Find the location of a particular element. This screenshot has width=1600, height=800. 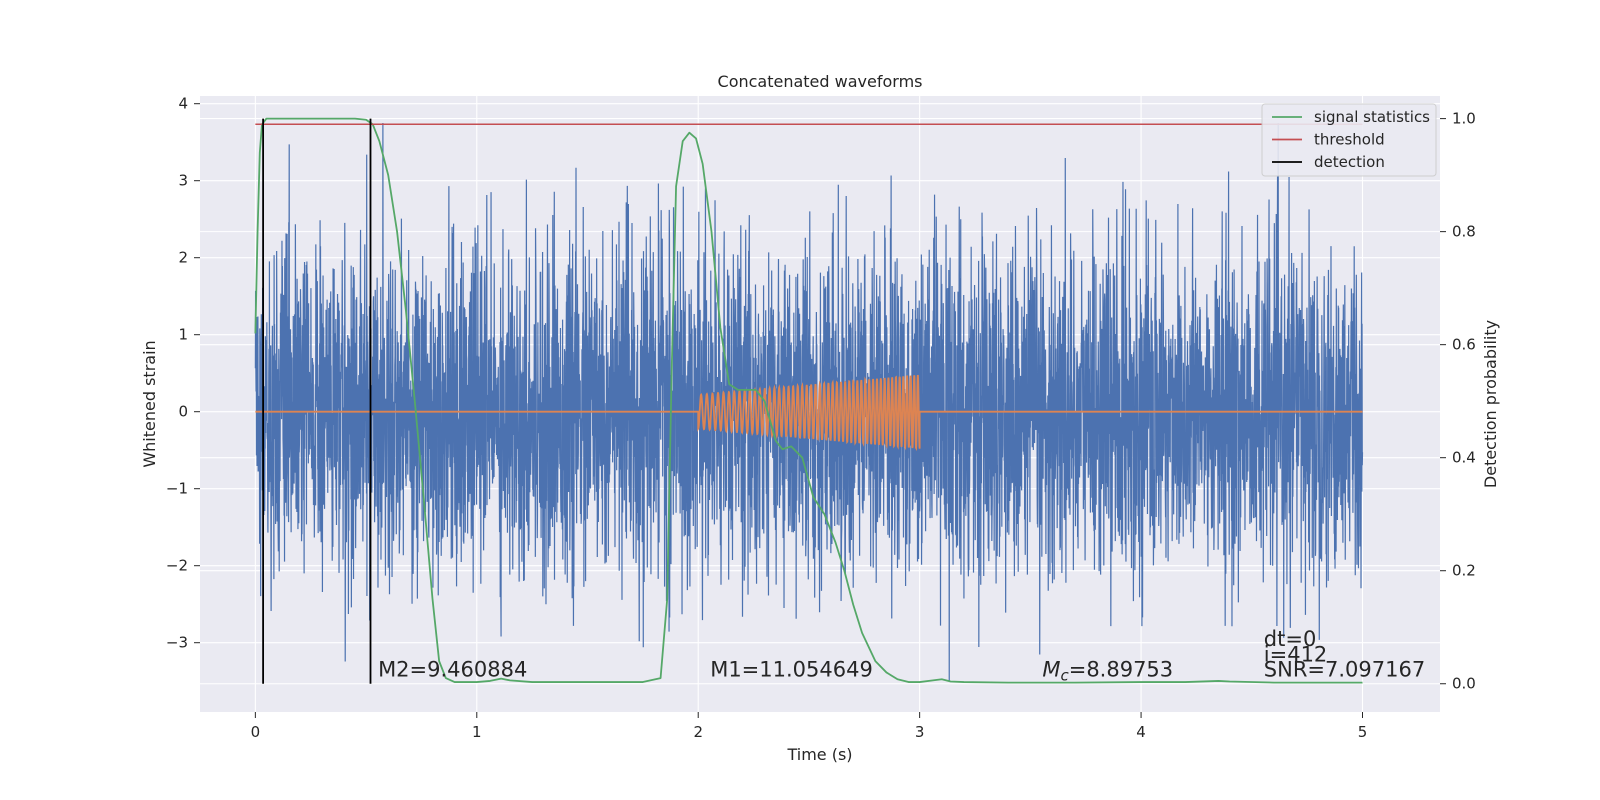

legend-label-0: signal statistics is located at coordinates (1372, 117).